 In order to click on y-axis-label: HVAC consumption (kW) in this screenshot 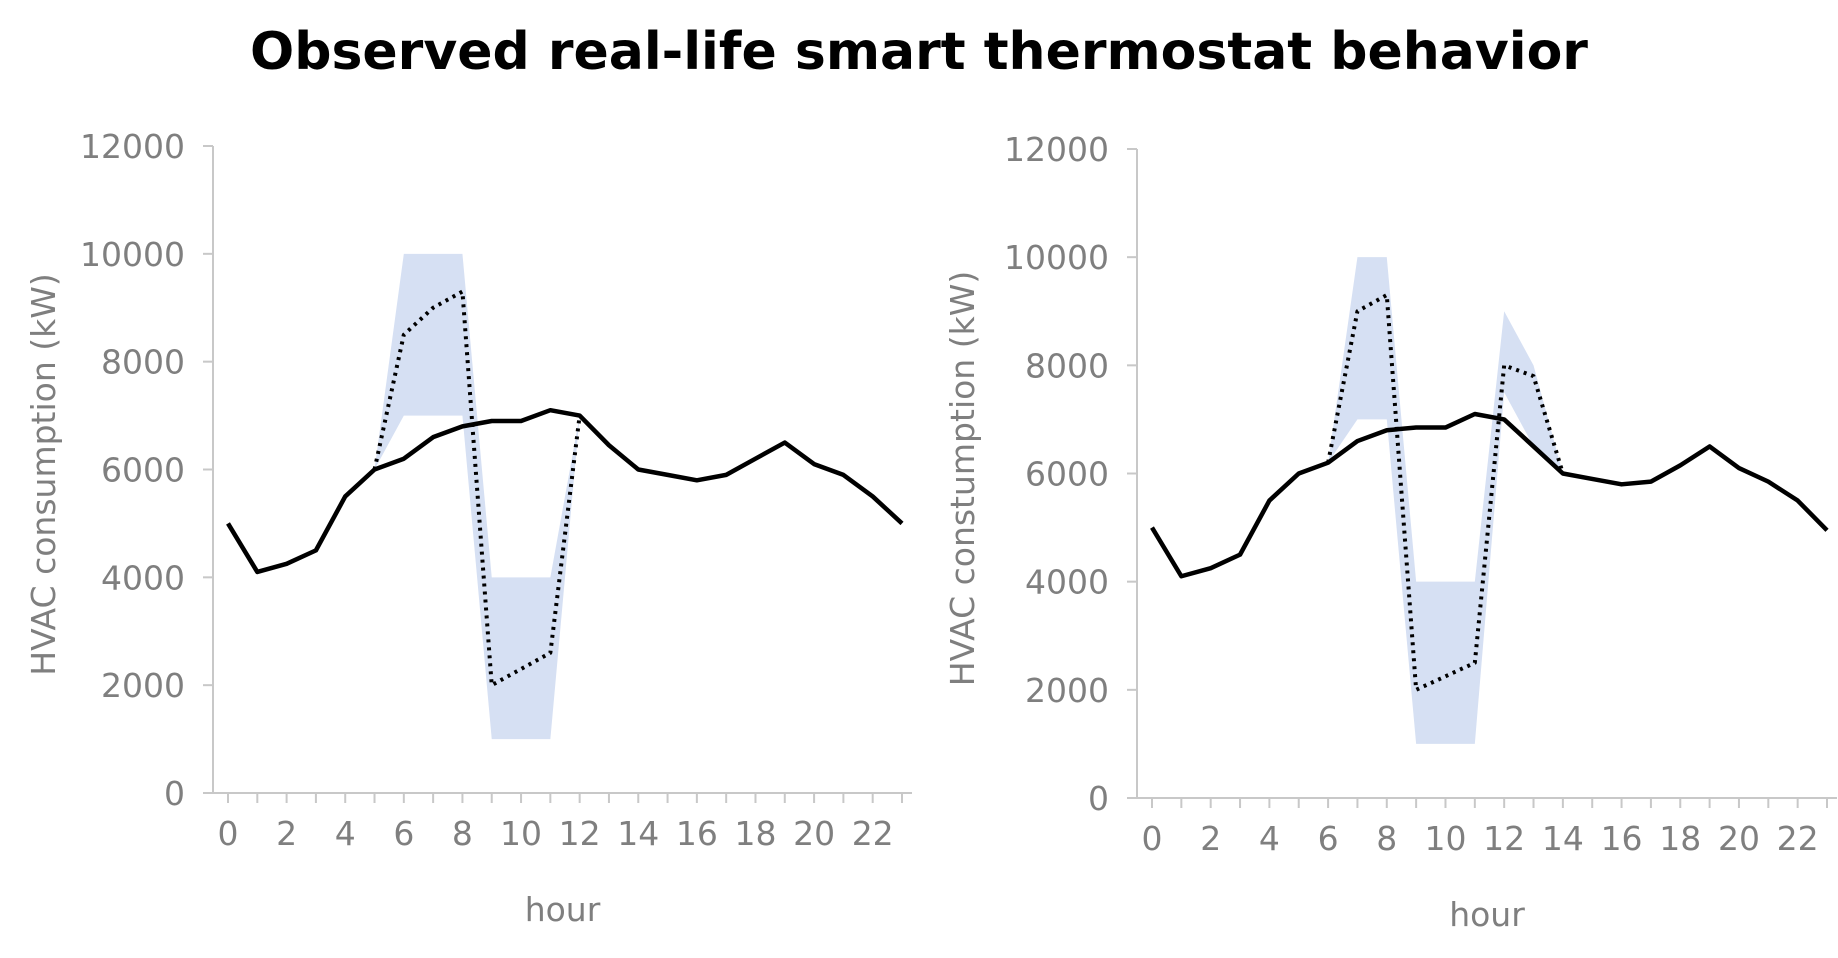, I will do `click(43, 474)`.